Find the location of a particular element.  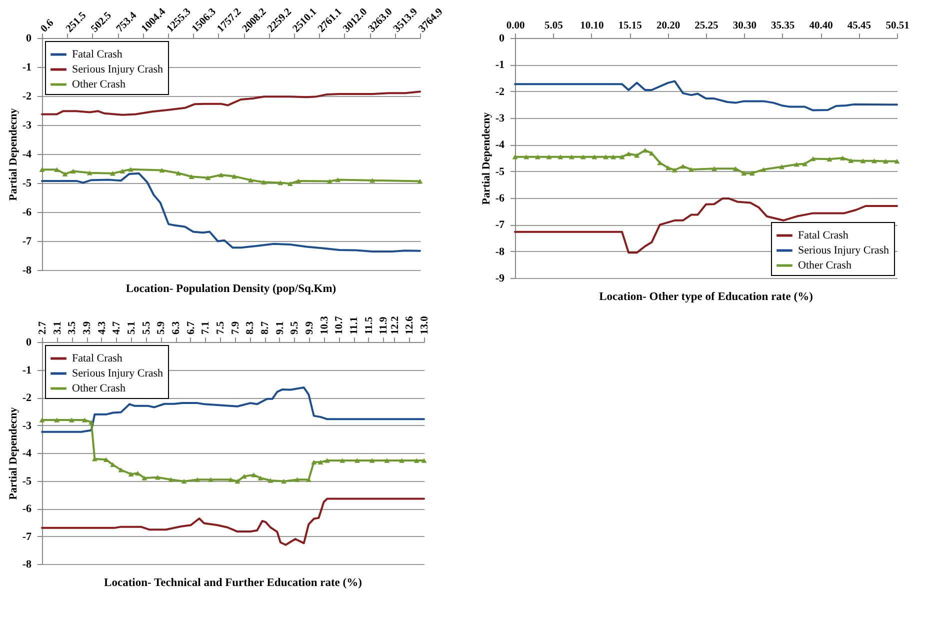

x-tick-label: 3.5 is located at coordinates (72, 327).